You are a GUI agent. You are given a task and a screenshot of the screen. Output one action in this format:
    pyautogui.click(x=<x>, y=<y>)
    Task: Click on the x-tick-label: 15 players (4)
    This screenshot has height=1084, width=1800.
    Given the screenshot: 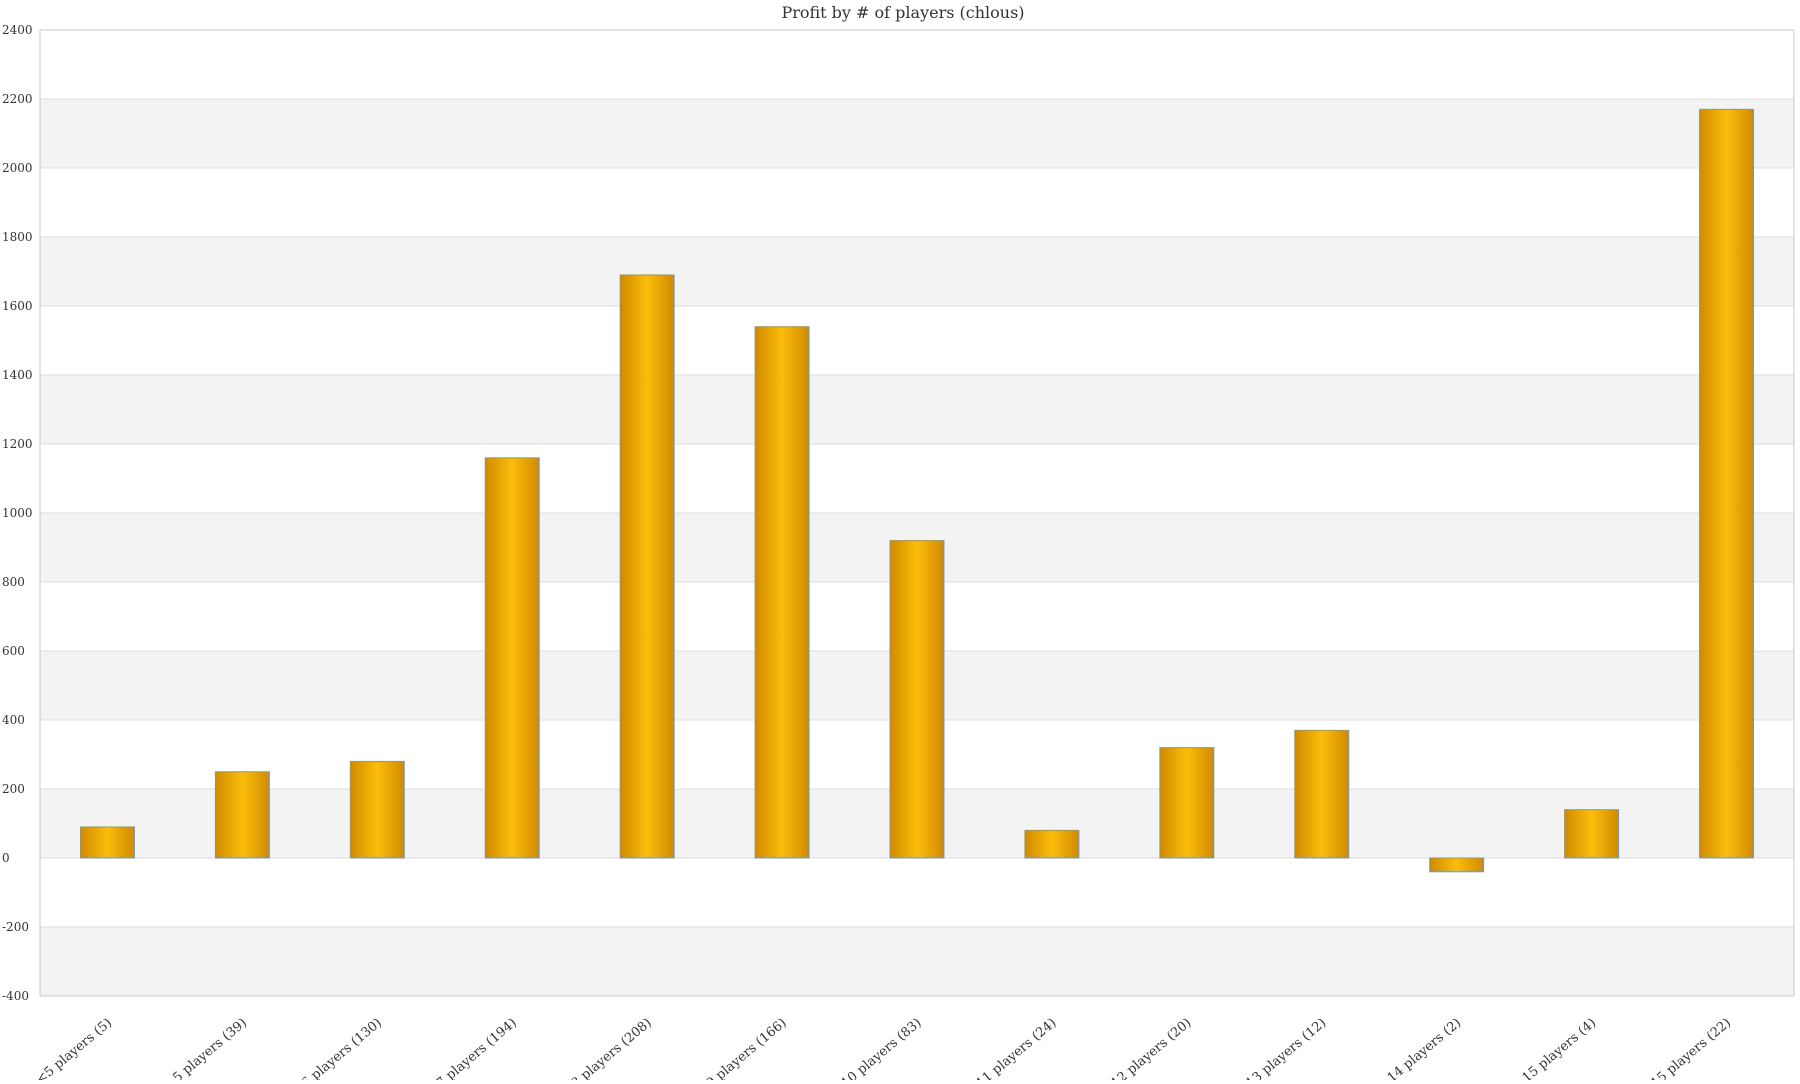 What is the action you would take?
    pyautogui.click(x=1560, y=1048)
    